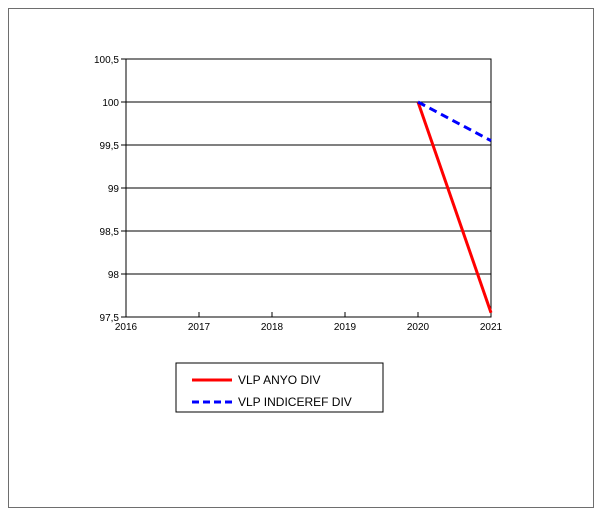  I want to click on x-tick-label: 2020, so click(418, 327).